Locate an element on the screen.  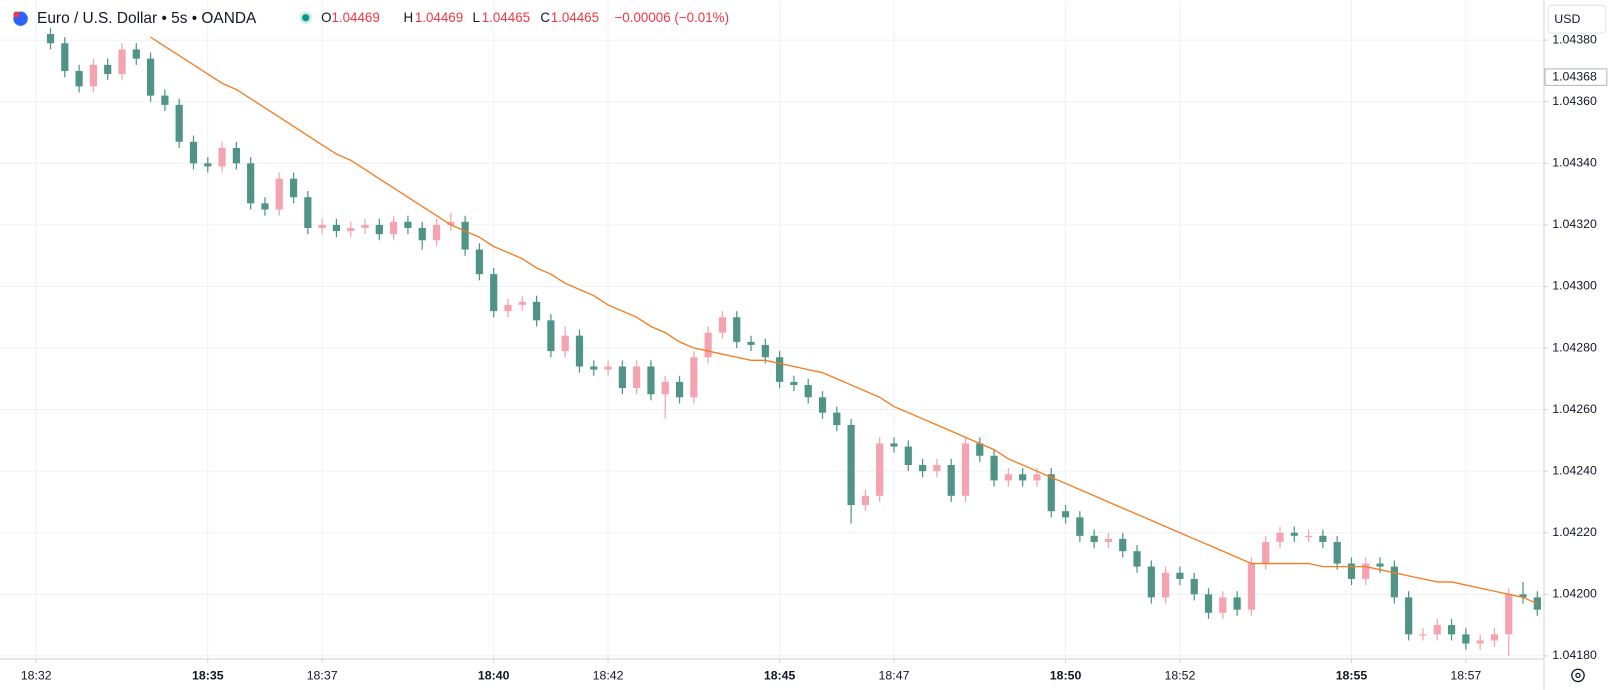
currency-label: USD is located at coordinates (1567, 19).